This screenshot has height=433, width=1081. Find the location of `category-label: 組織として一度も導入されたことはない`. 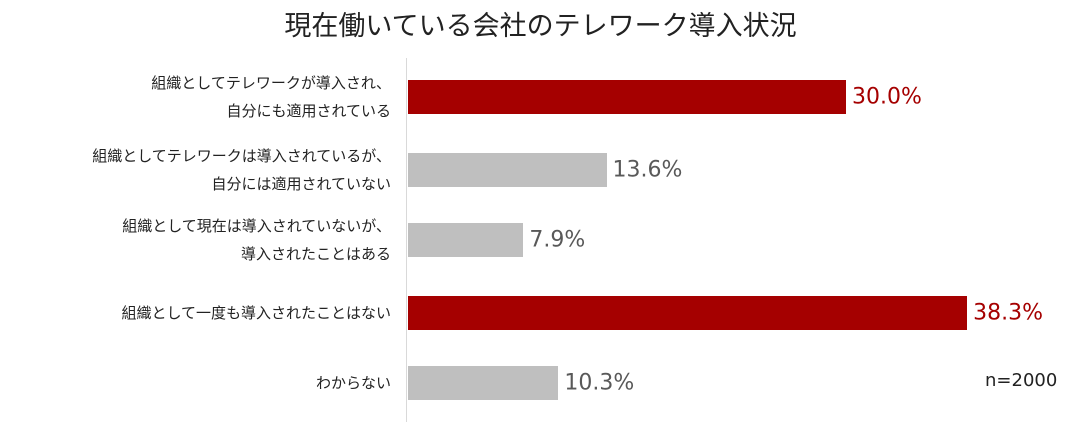

category-label: 組織として一度も導入されたことはない is located at coordinates (256, 313).